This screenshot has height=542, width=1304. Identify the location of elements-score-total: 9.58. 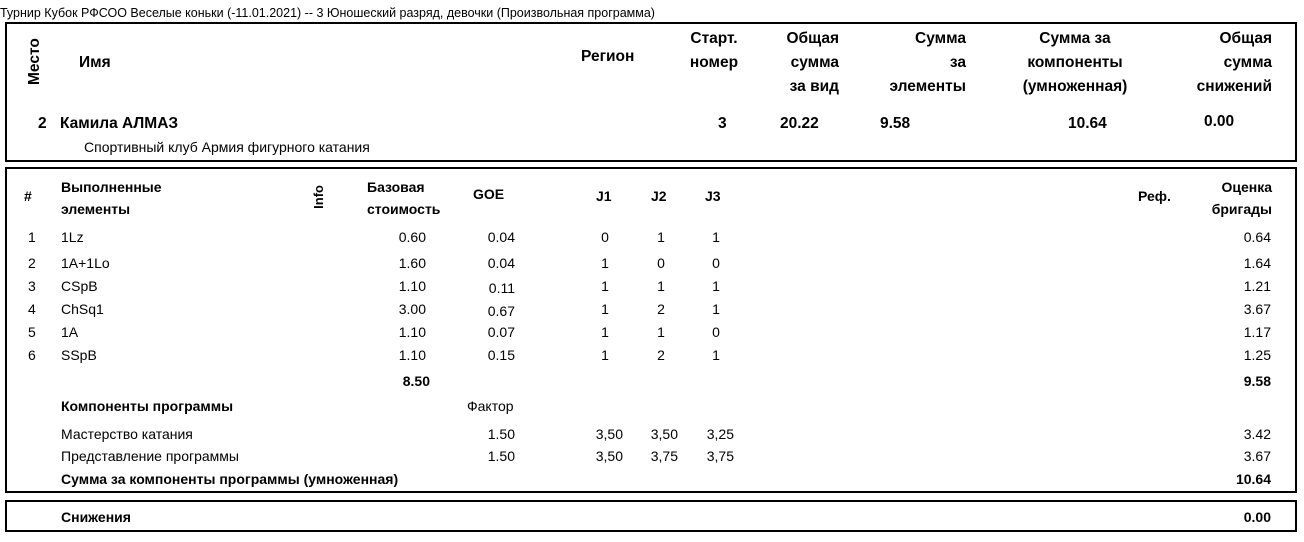
(1257, 381).